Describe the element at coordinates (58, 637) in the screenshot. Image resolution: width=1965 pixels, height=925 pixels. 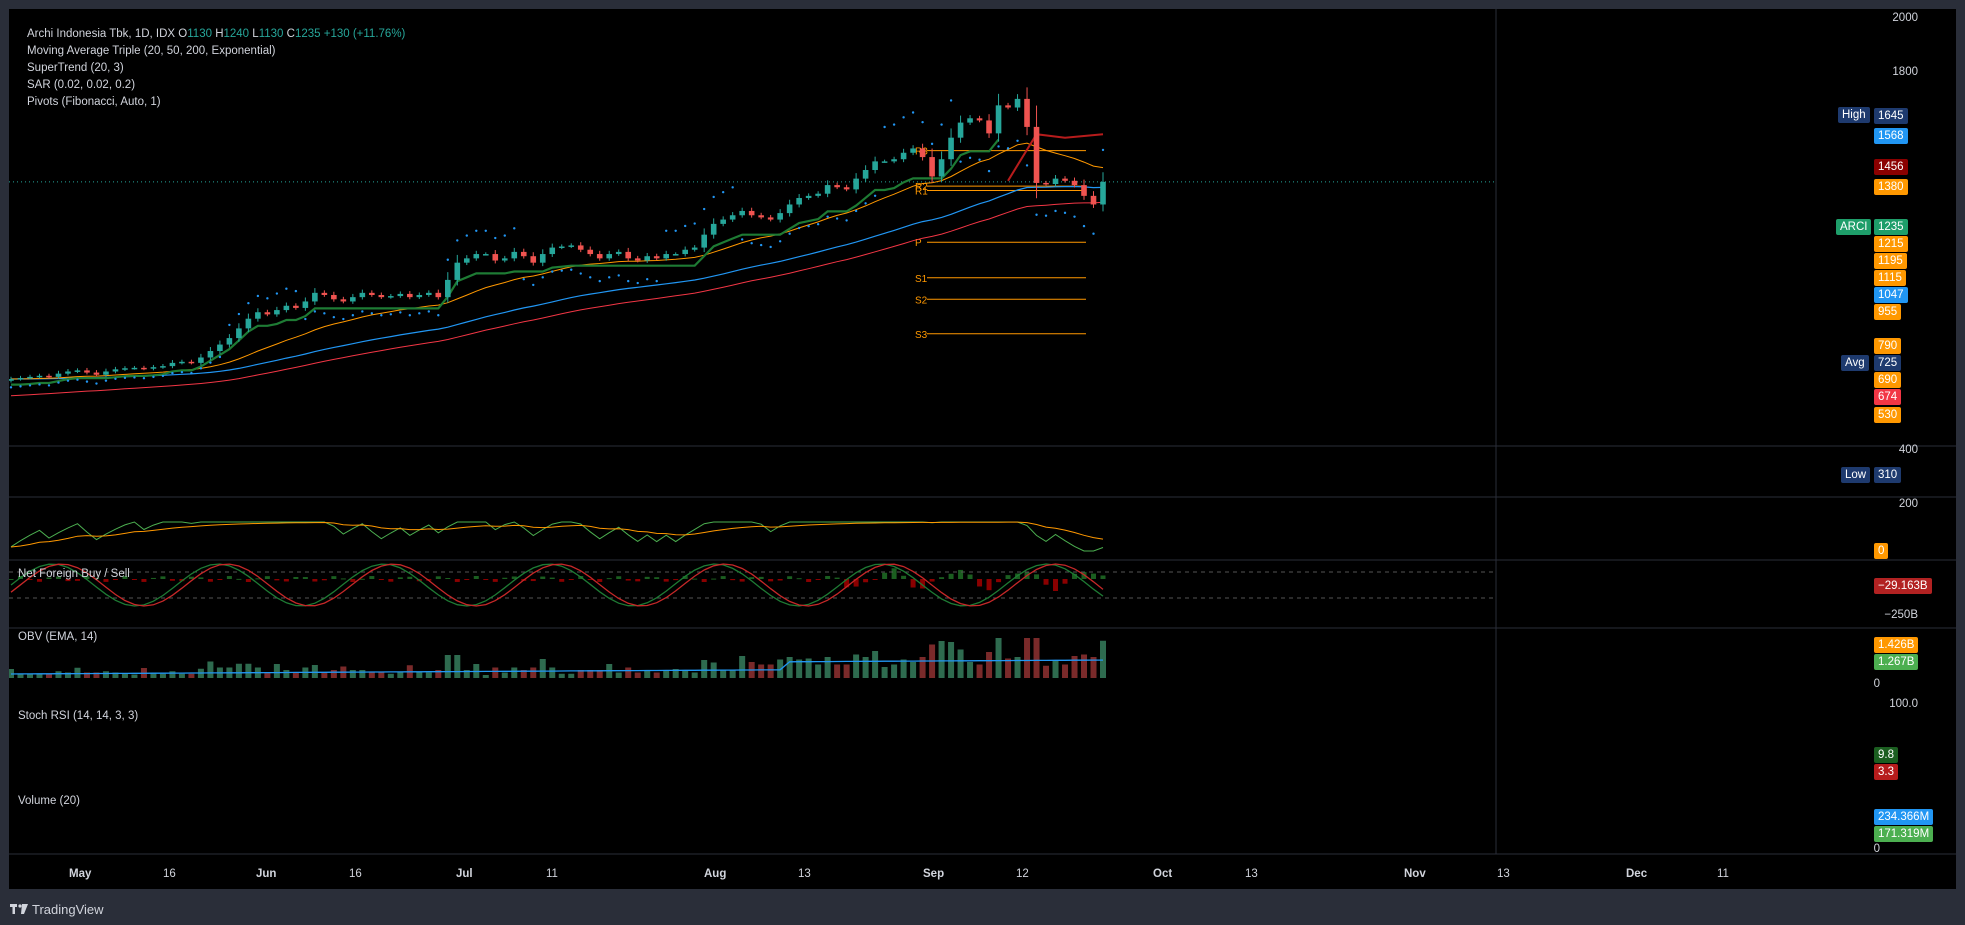
I see `pane-title-obv: OBV (EMA, 14)` at that location.